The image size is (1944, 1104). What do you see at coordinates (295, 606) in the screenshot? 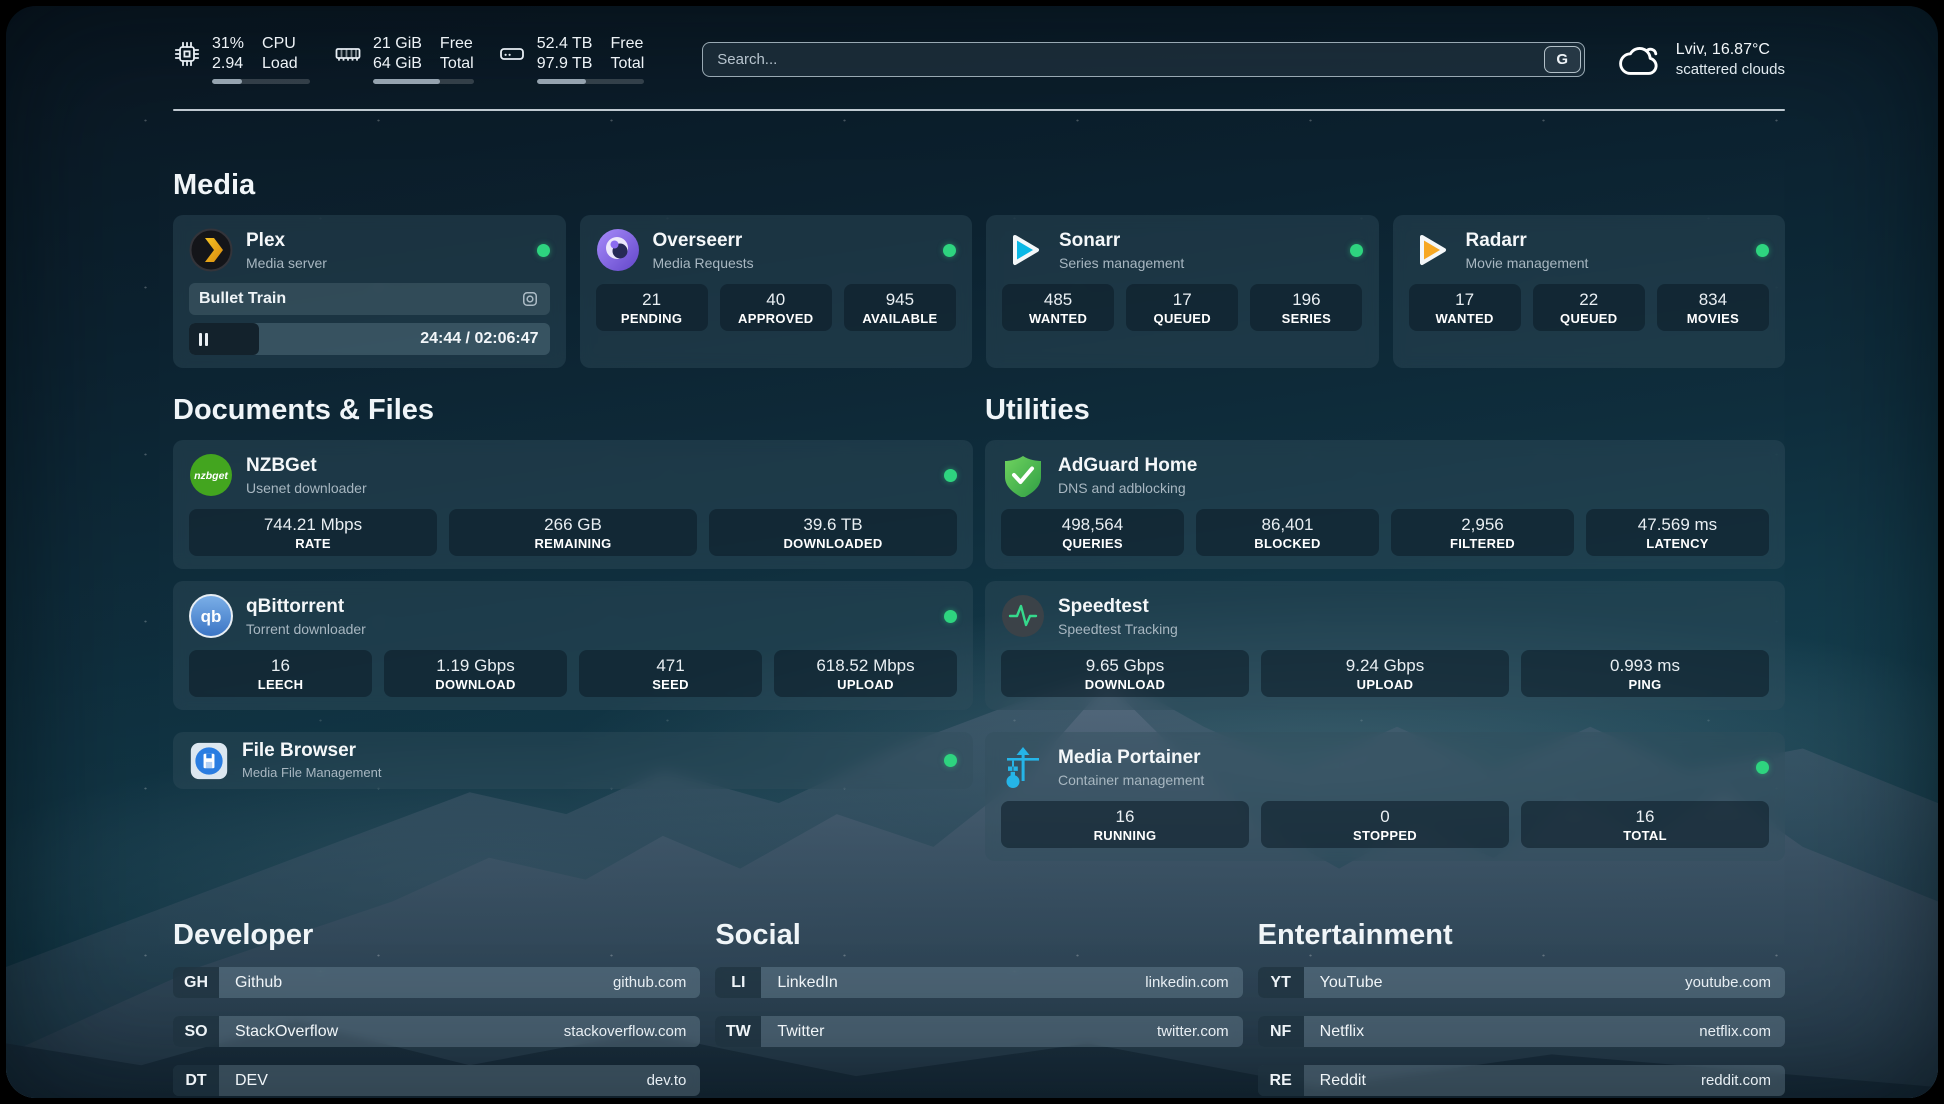
I see `app-title: qBittorrent` at bounding box center [295, 606].